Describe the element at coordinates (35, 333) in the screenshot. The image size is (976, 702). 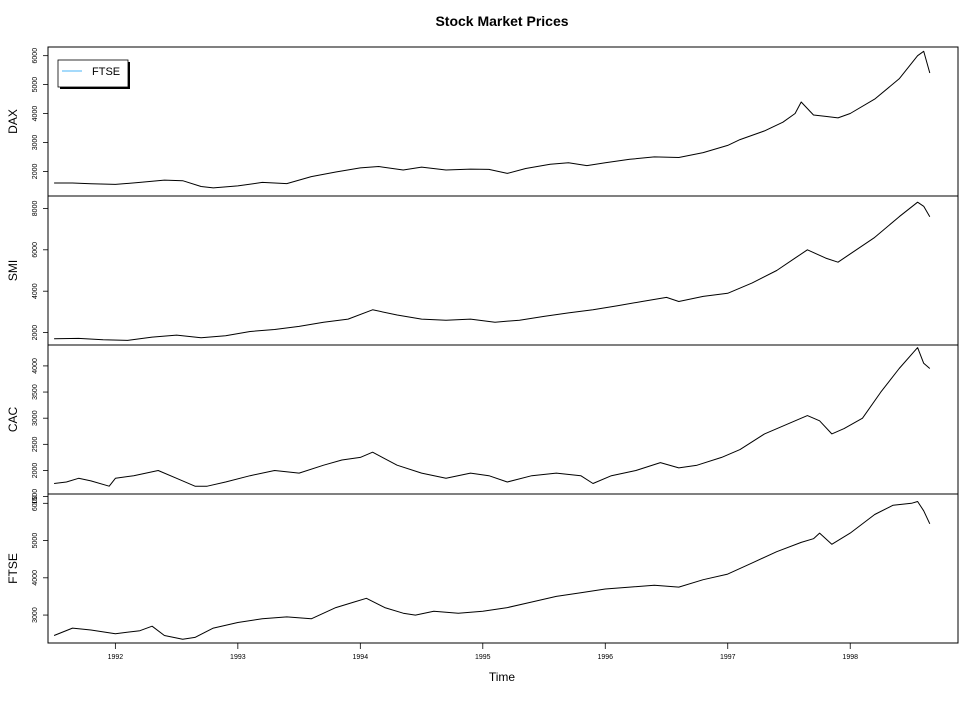
I see `y-tick-label-smi: 2000` at that location.